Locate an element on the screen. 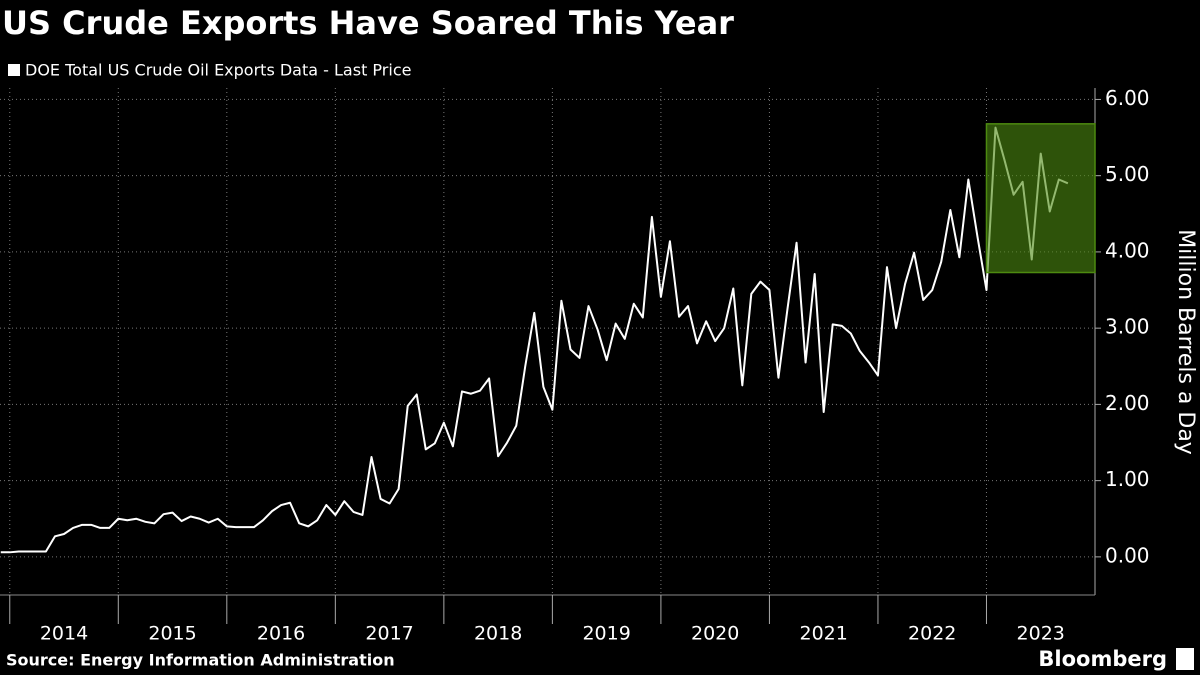 Image resolution: width=1200 pixels, height=675 pixels. x-tick-label: 2017 is located at coordinates (389, 634).